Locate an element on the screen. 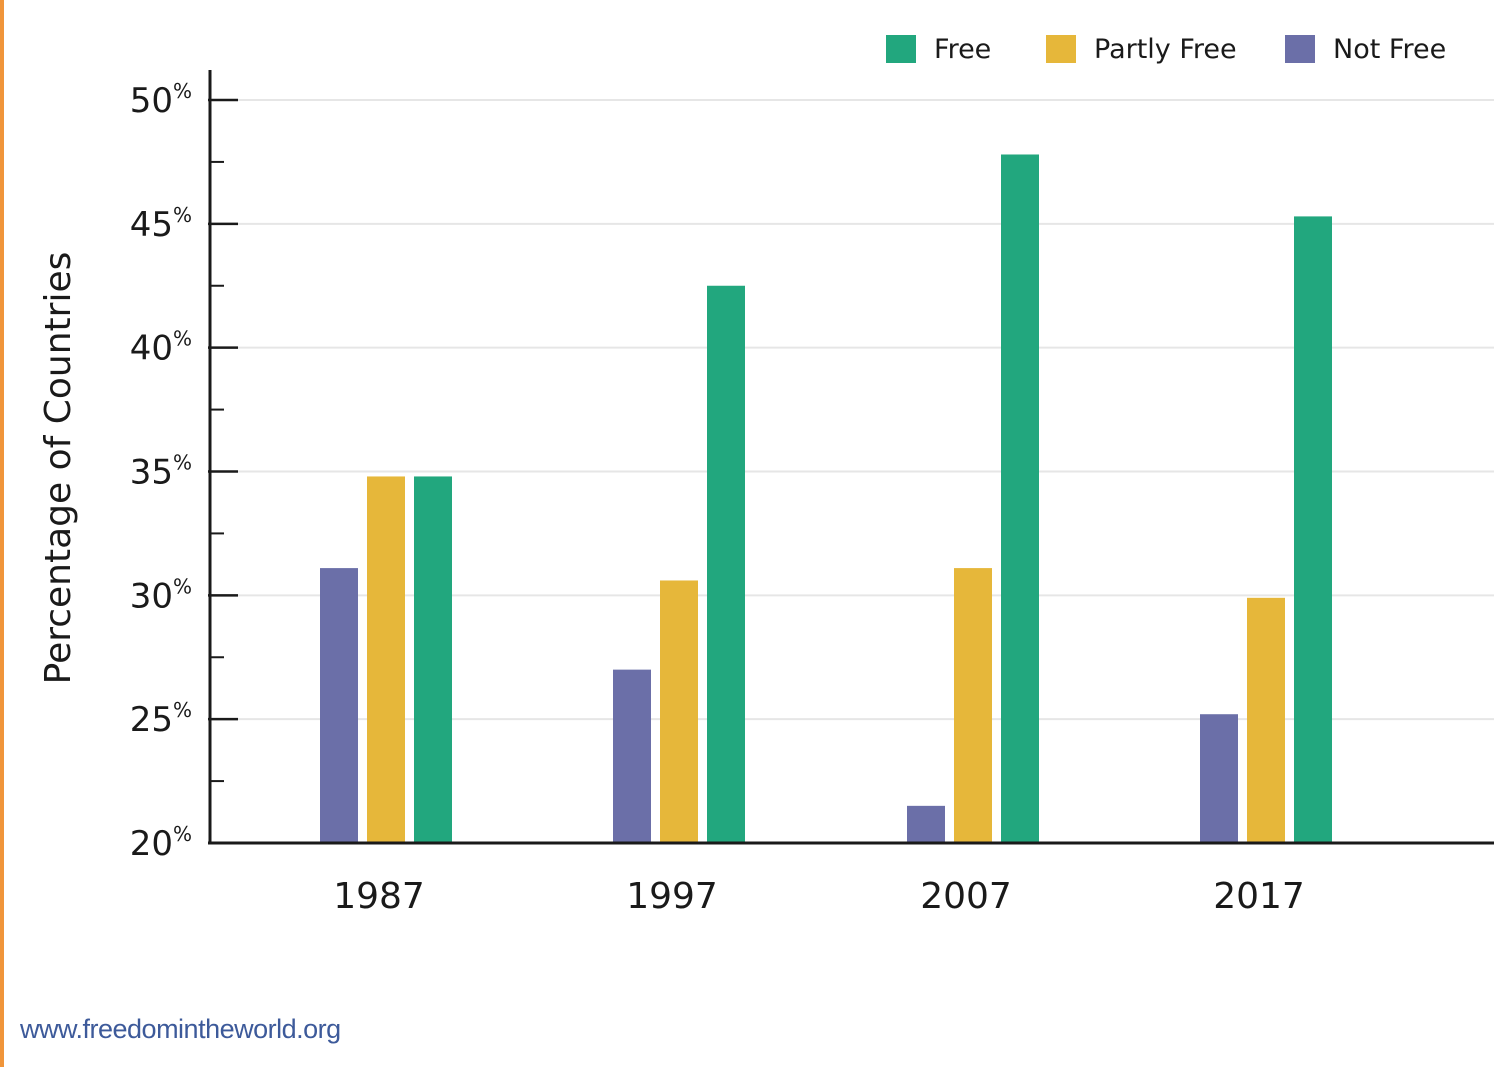 The height and width of the screenshot is (1067, 1508). x-tick-label: 1997 is located at coordinates (672, 896).